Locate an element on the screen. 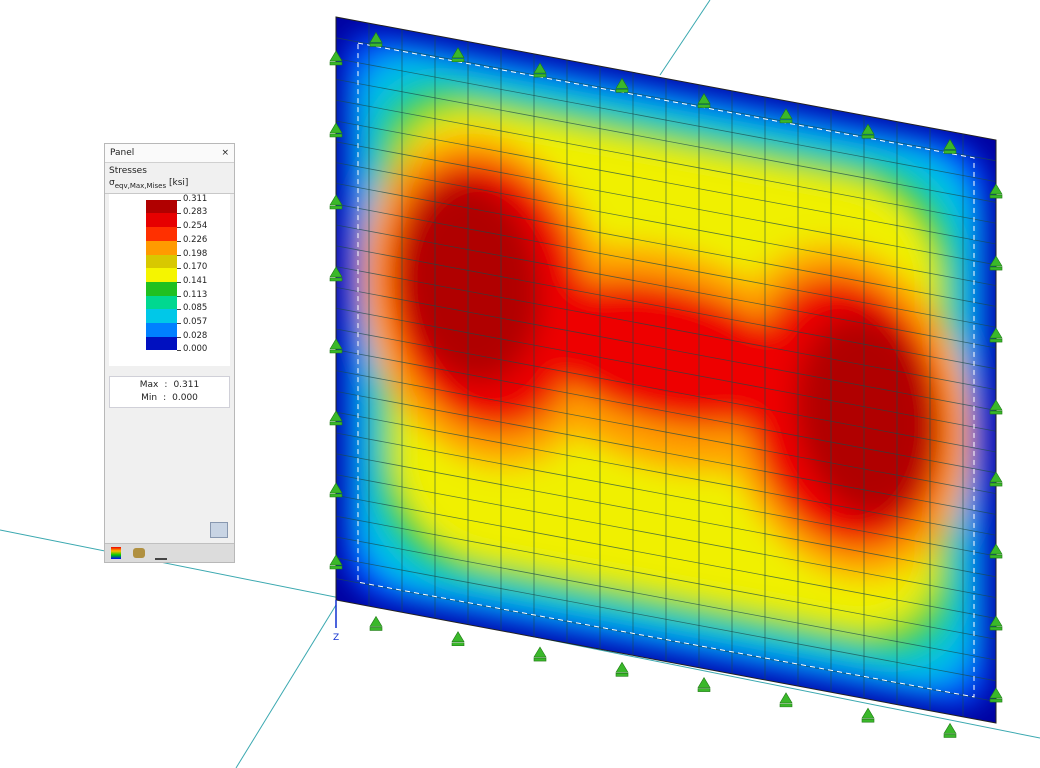  extremes: Max:0.311 Min:0.000 is located at coordinates (169, 391).